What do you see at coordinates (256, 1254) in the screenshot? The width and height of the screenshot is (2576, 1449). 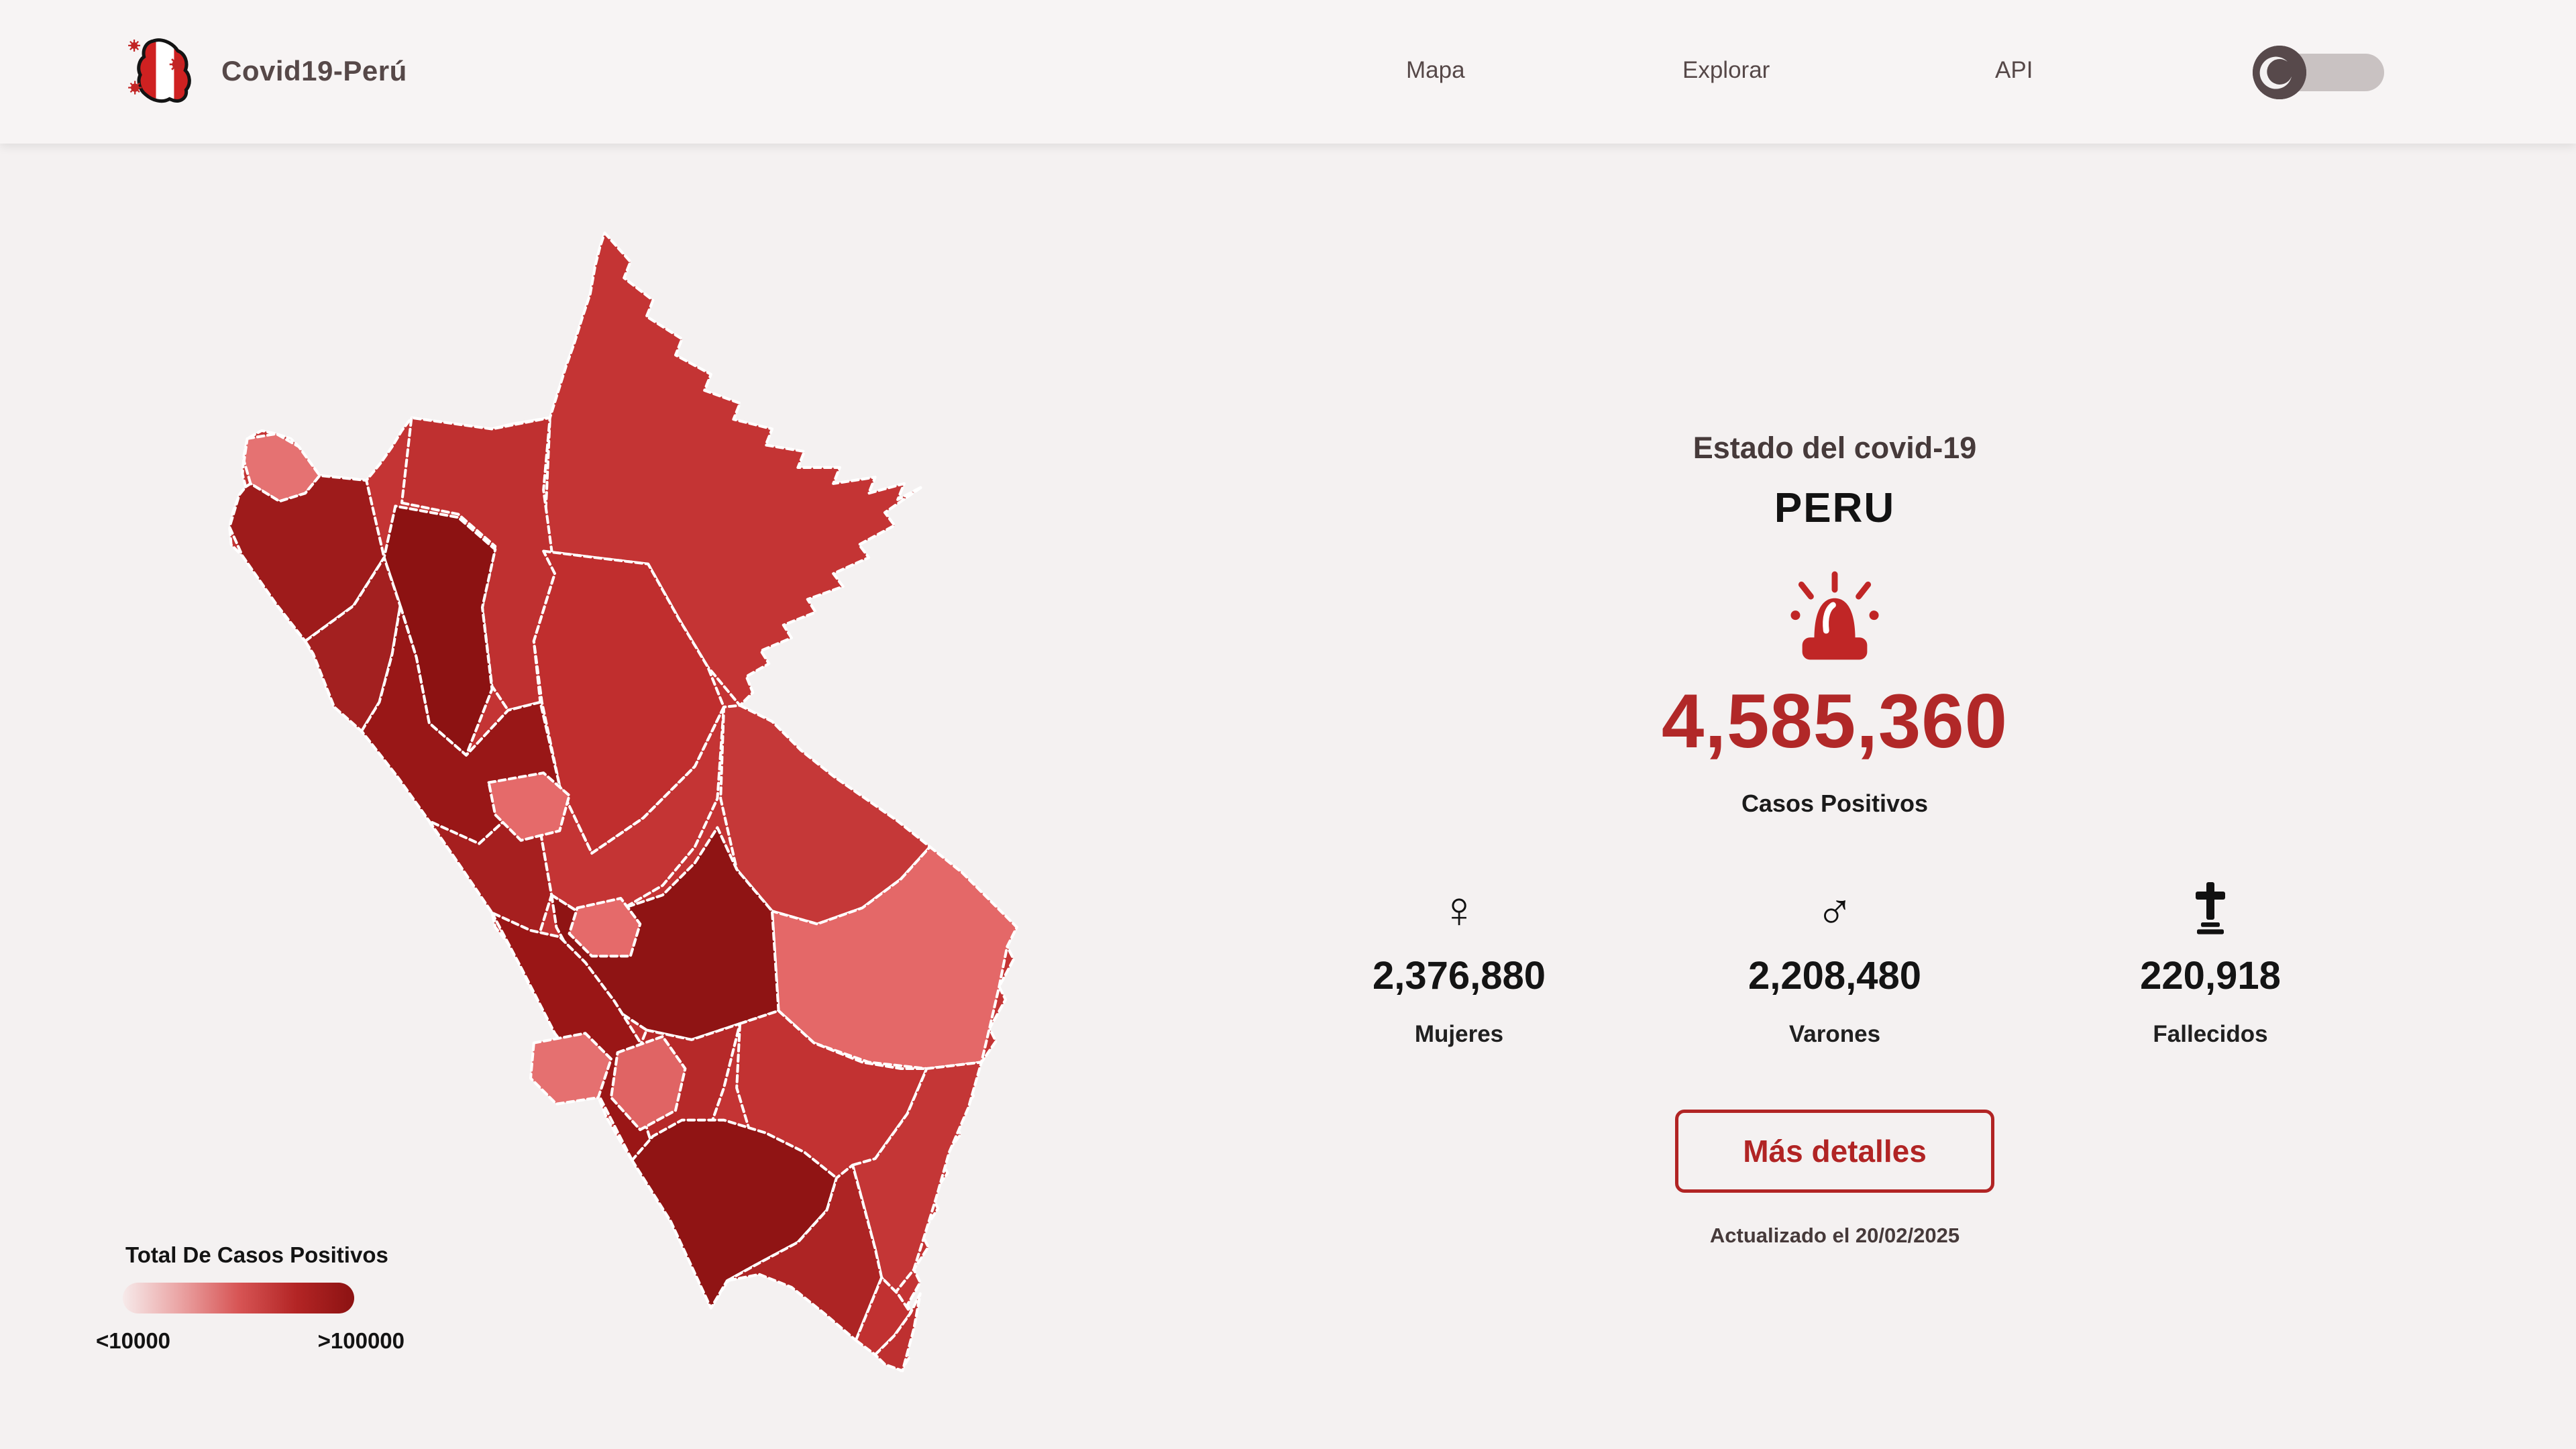 I see `legend-title: Total De Casos Positivos` at bounding box center [256, 1254].